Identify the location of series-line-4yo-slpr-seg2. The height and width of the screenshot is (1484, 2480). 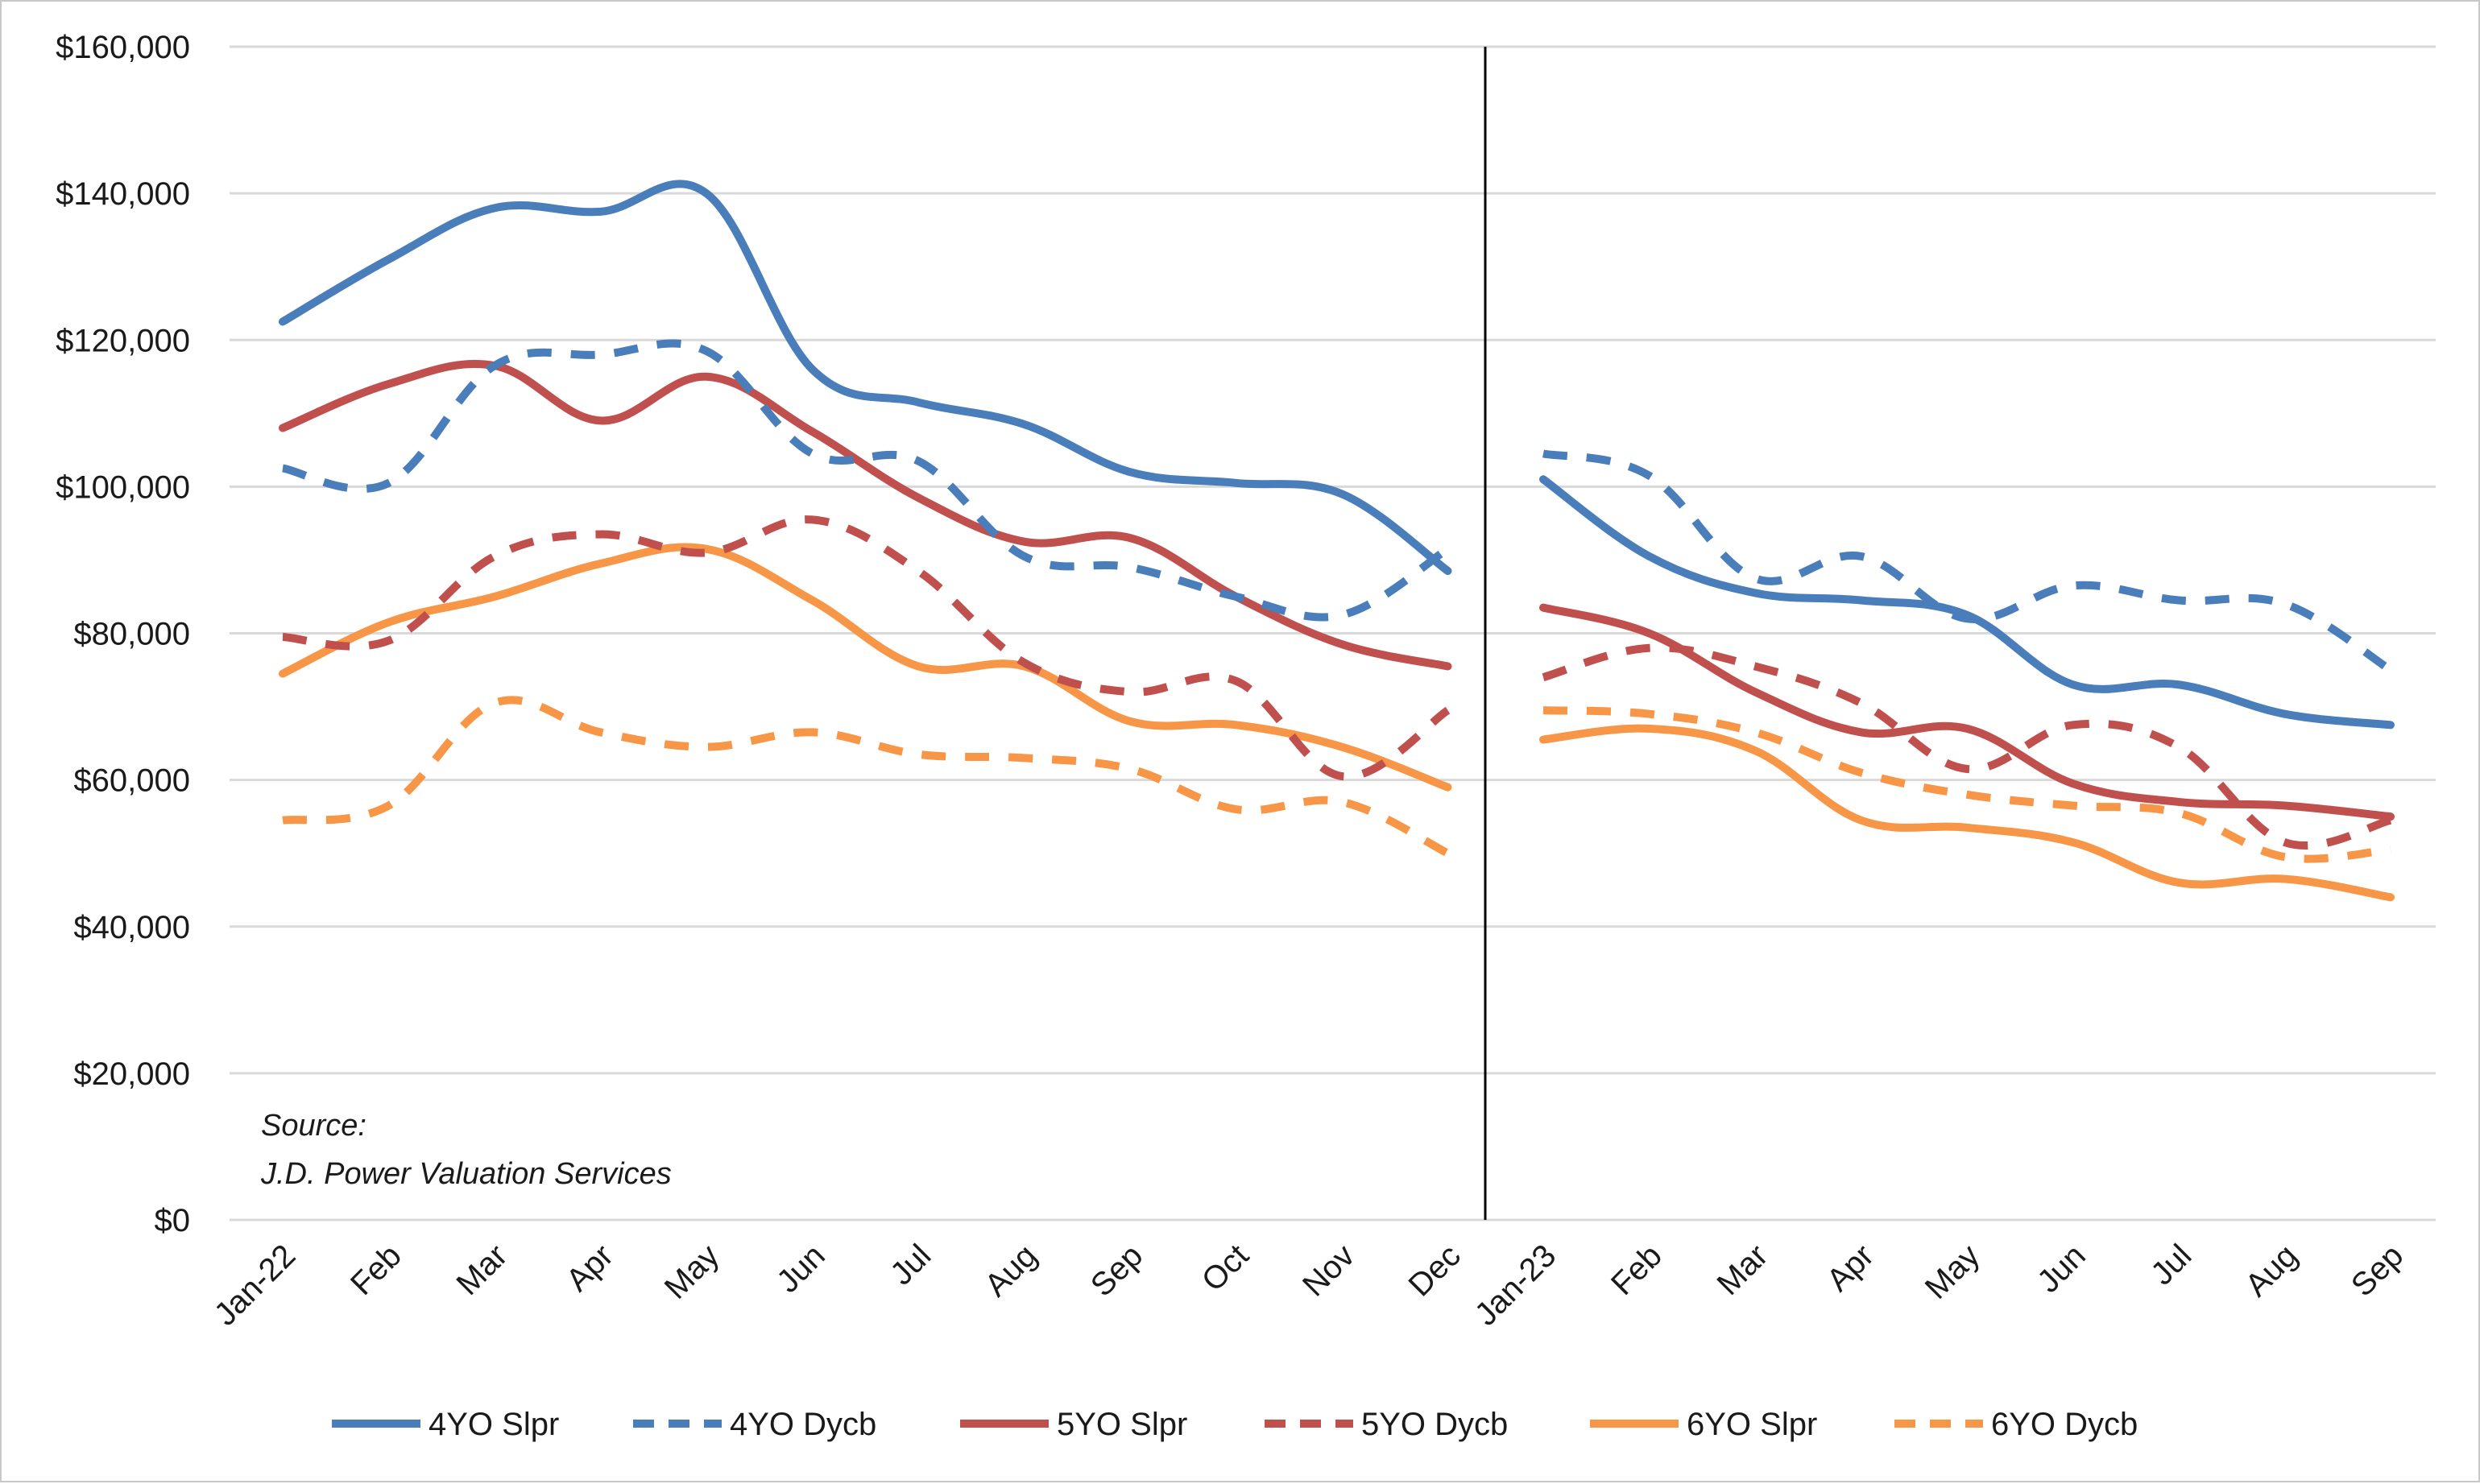
(1967, 602).